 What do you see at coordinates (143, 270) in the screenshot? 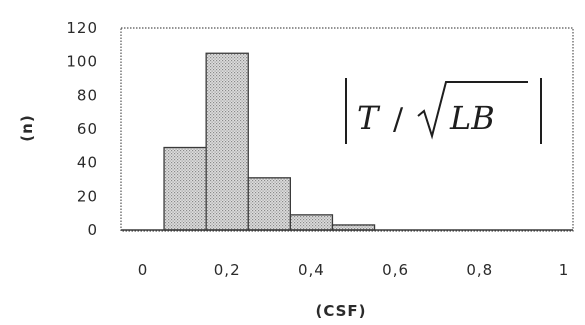
I see `x-tick-label: 0` at bounding box center [143, 270].